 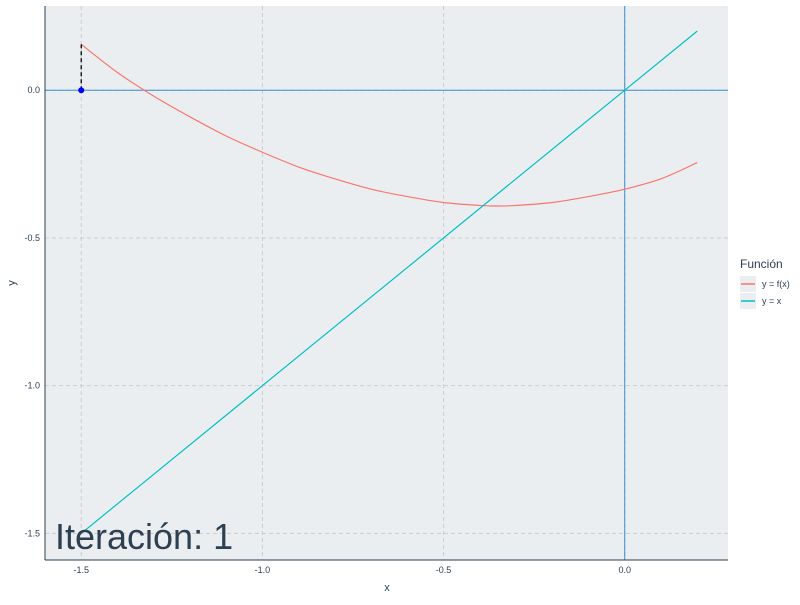 What do you see at coordinates (32, 238) in the screenshot?
I see `y-tick-label: -0.5` at bounding box center [32, 238].